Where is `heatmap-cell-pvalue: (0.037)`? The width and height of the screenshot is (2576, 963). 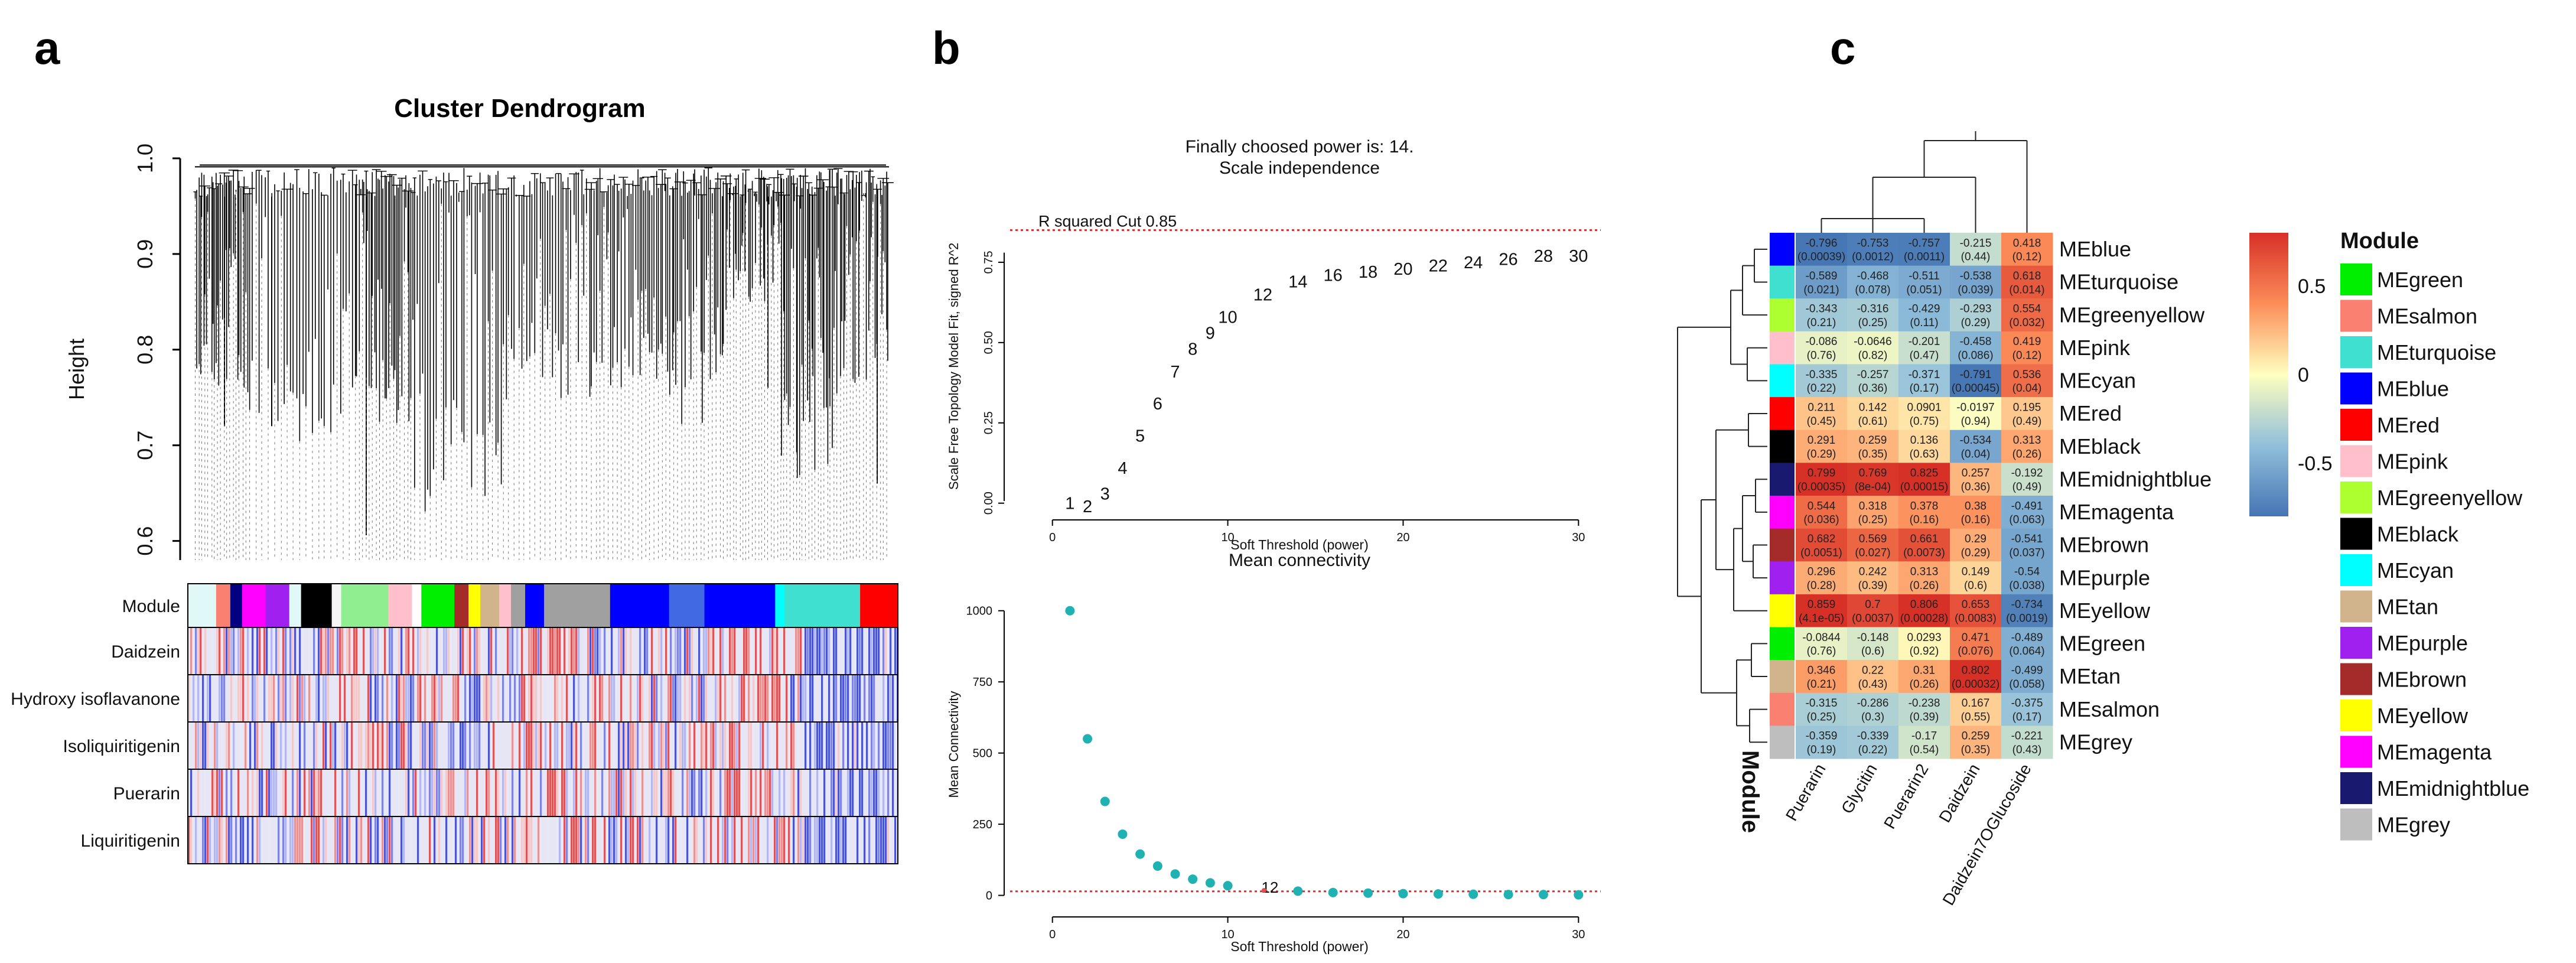 heatmap-cell-pvalue: (0.037) is located at coordinates (2026, 552).